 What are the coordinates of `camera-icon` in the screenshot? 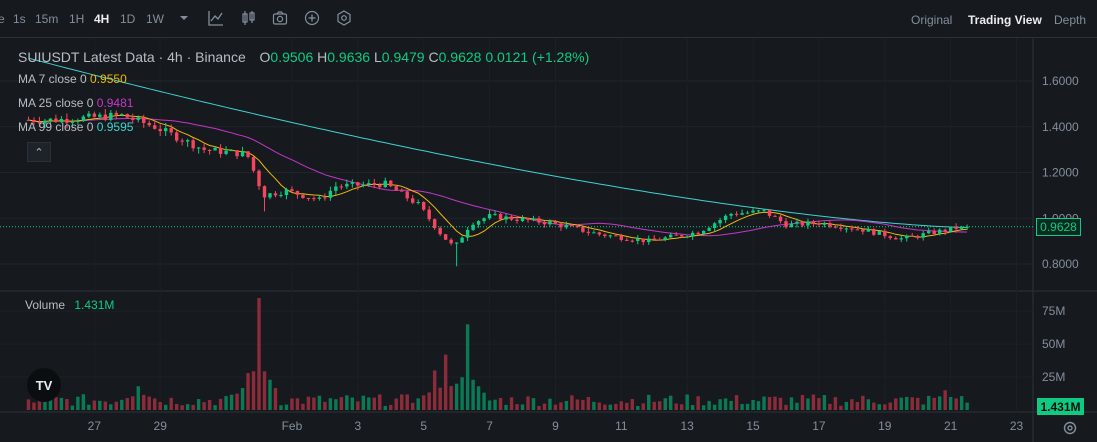 It's located at (280, 18).